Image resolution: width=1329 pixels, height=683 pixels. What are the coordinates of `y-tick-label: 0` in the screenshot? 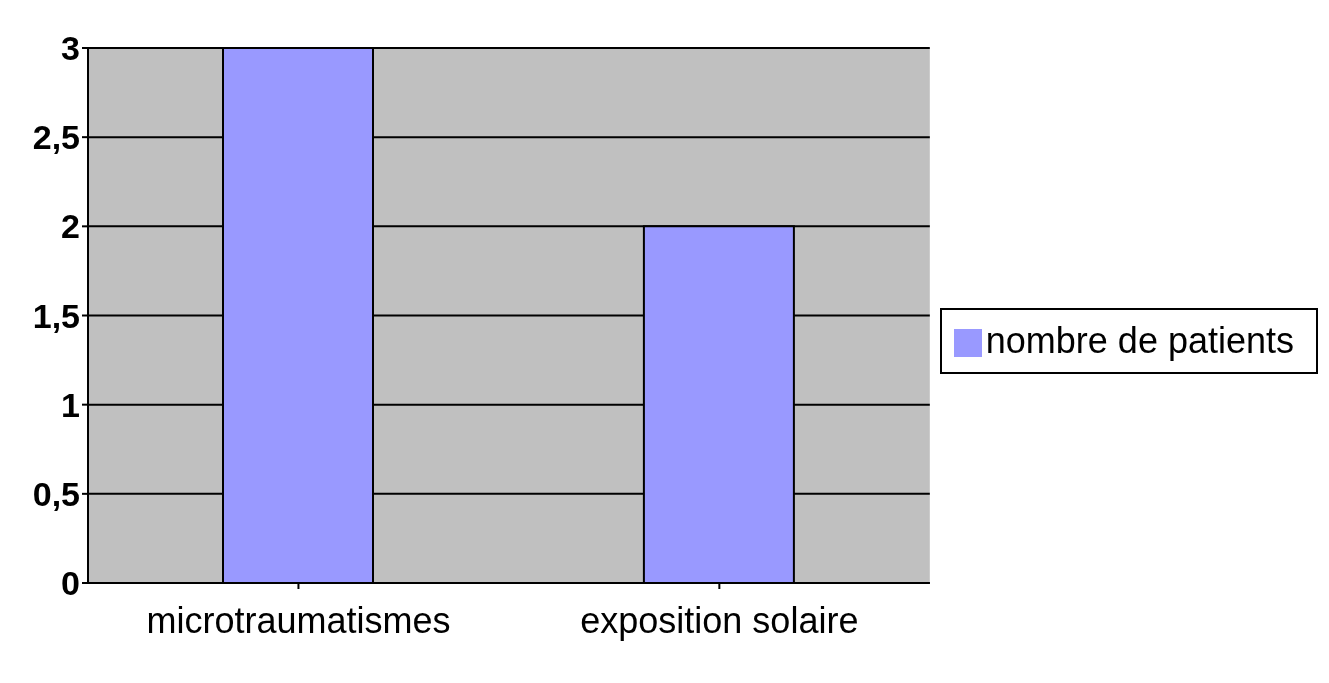 It's located at (70, 583).